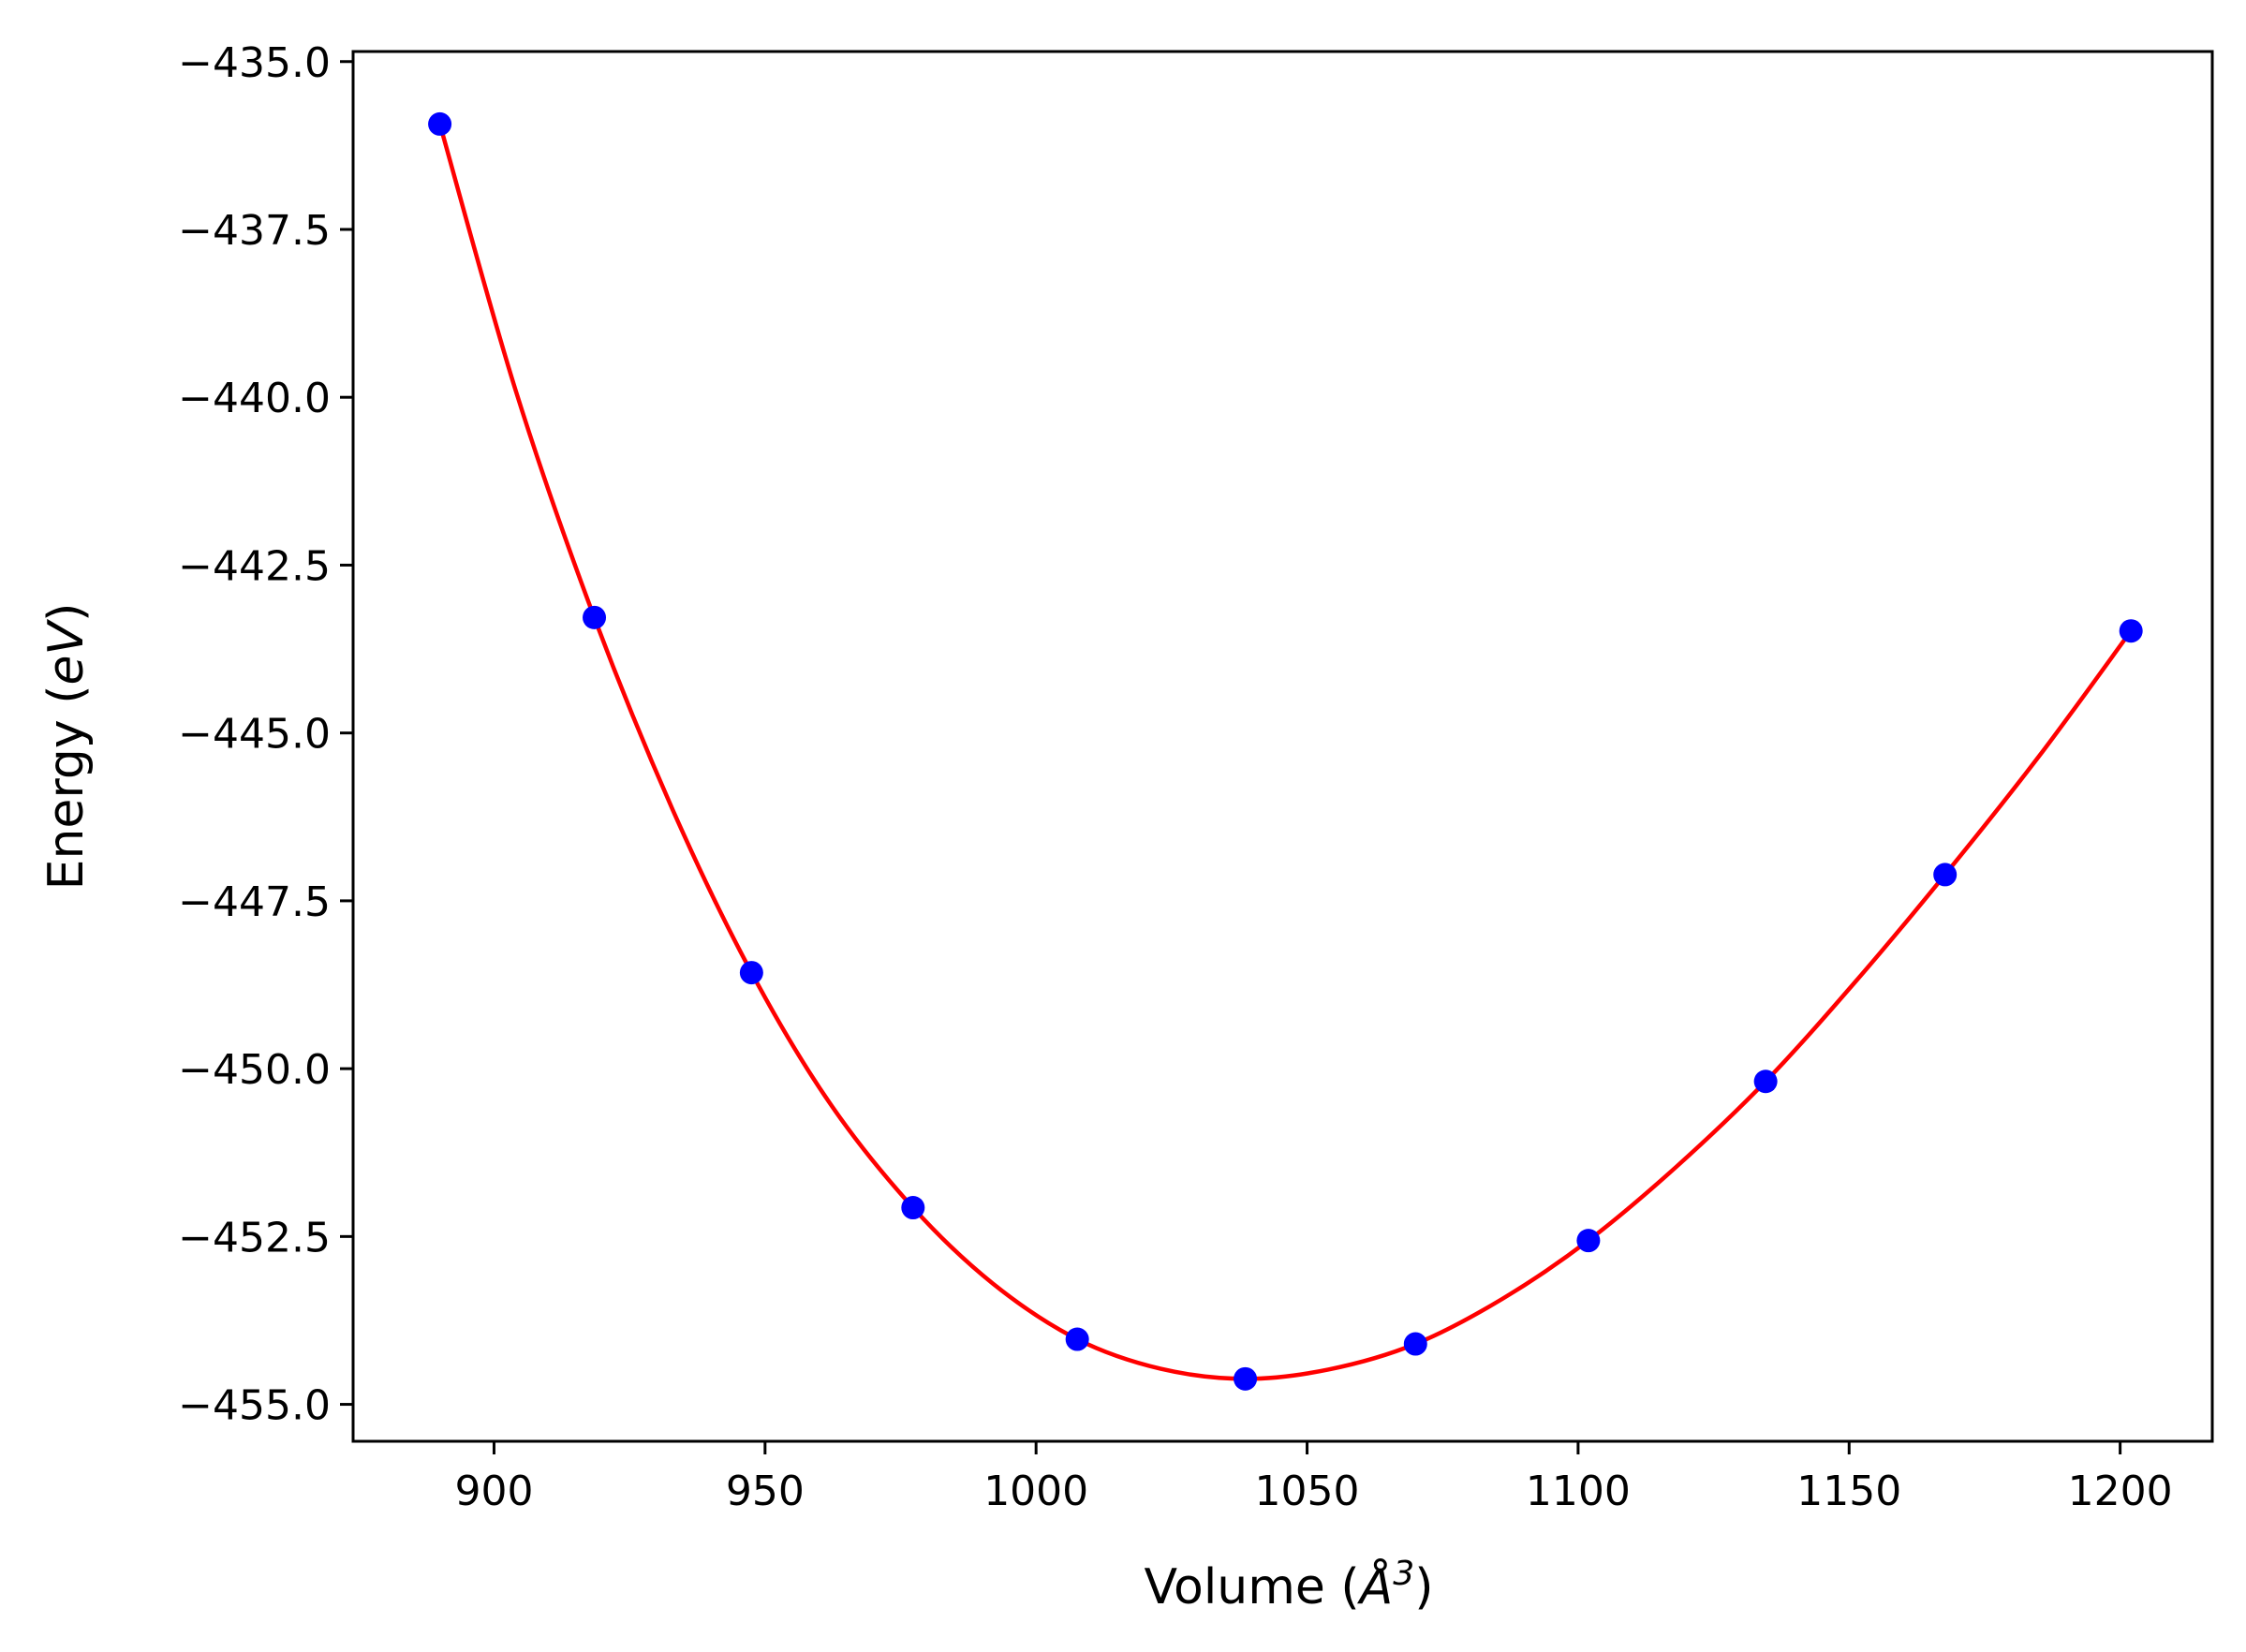  I want to click on x-axis-label: Volume (Å3), so click(1289, 1585).